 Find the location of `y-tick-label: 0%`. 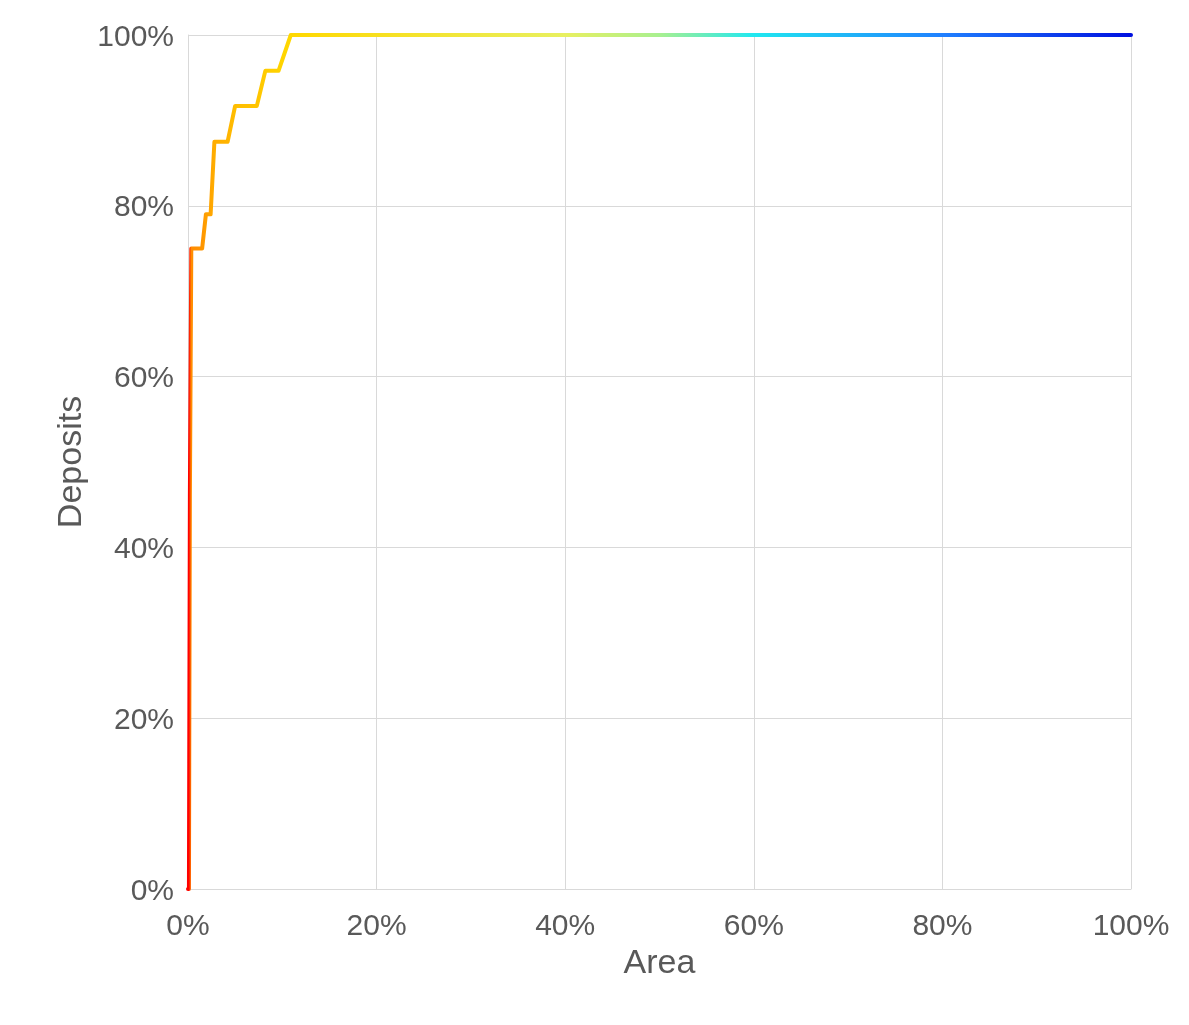

y-tick-label: 0% is located at coordinates (152, 889).